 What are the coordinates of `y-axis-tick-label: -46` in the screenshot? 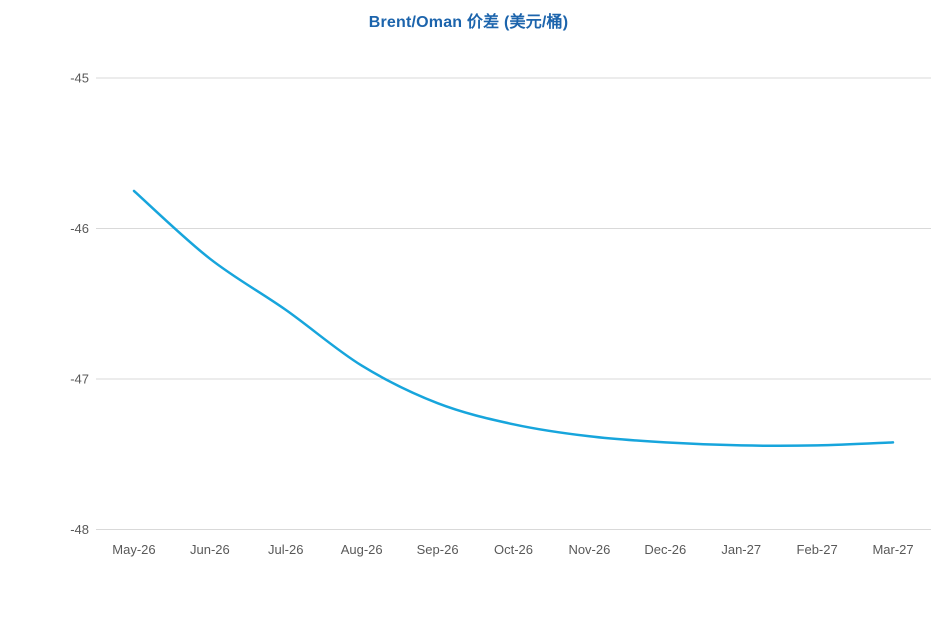 It's located at (79, 228).